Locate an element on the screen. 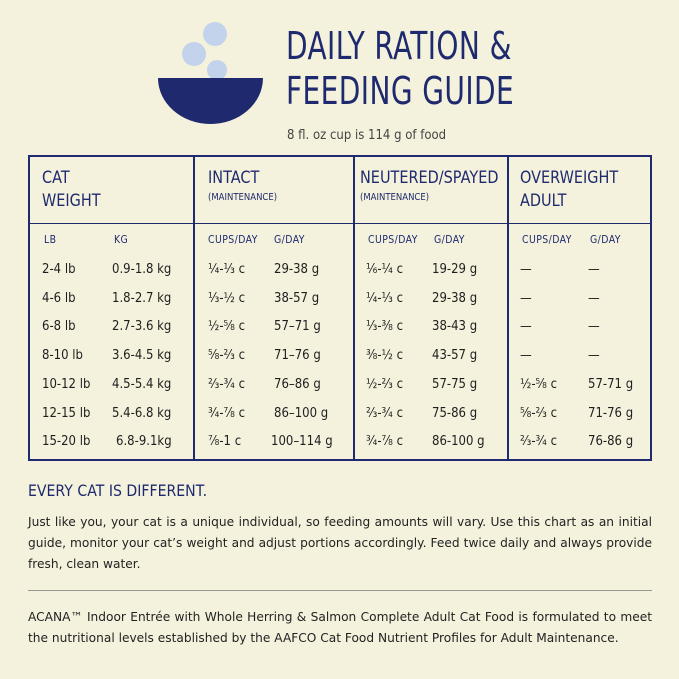 The image size is (679, 679). group-title: NEUTERED/SPAYED is located at coordinates (429, 178).